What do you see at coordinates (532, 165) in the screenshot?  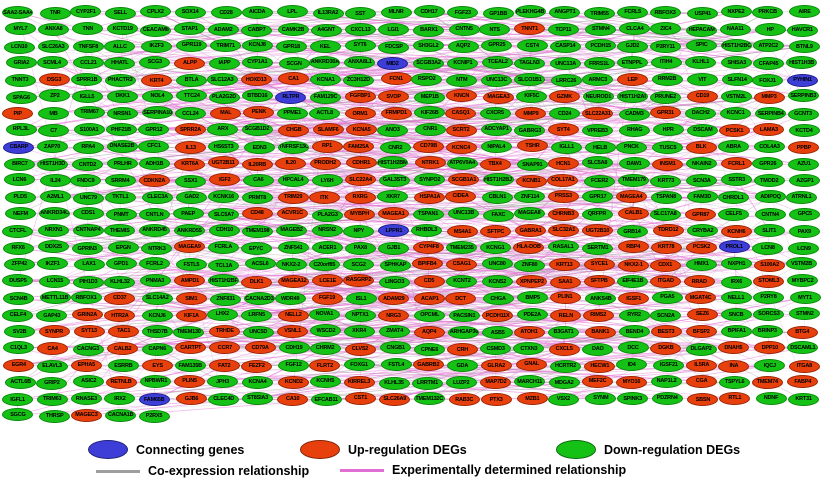 I see `gene-node-snap91: SNAP91` at bounding box center [532, 165].